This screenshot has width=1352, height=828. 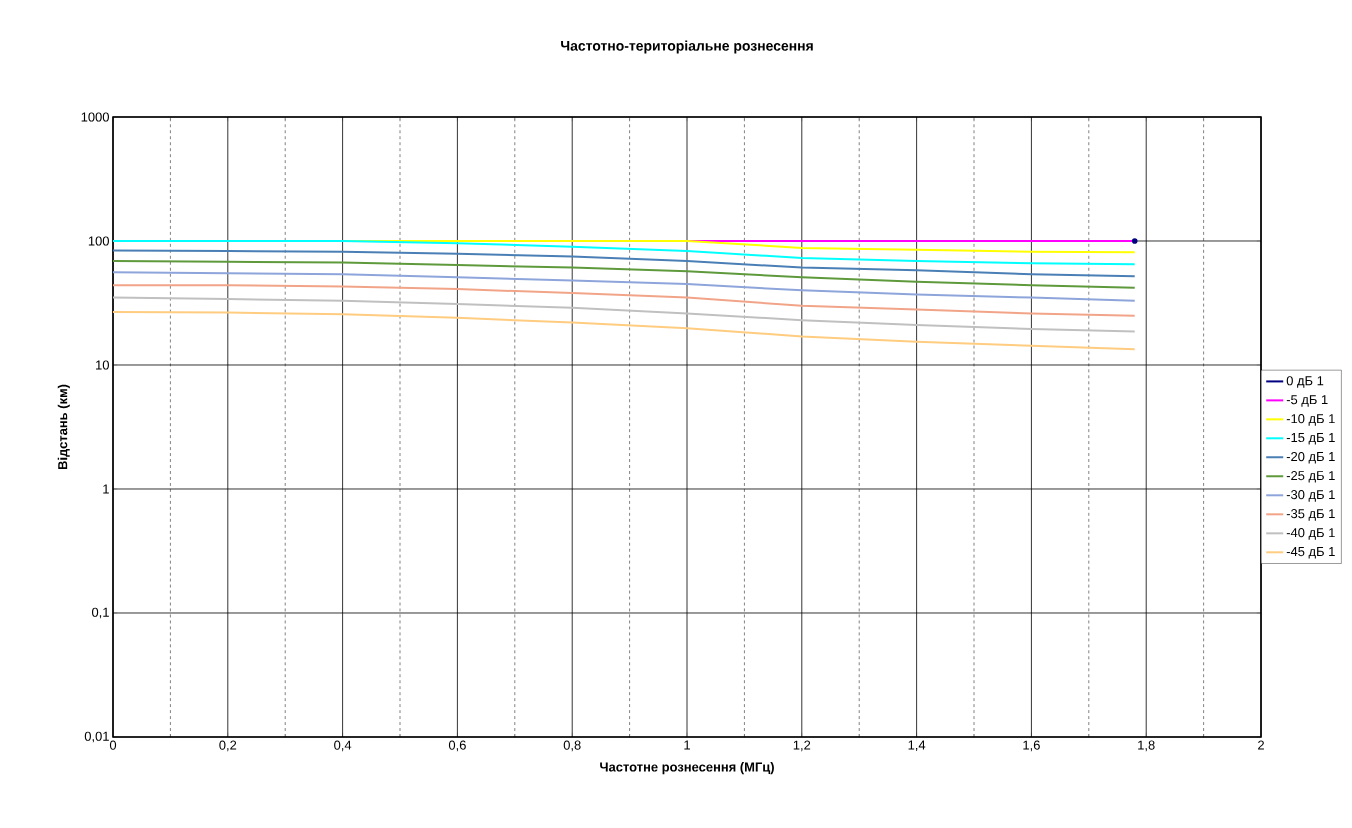 What do you see at coordinates (1310, 457) in the screenshot?
I see `legend-label: -20 дБ 1` at bounding box center [1310, 457].